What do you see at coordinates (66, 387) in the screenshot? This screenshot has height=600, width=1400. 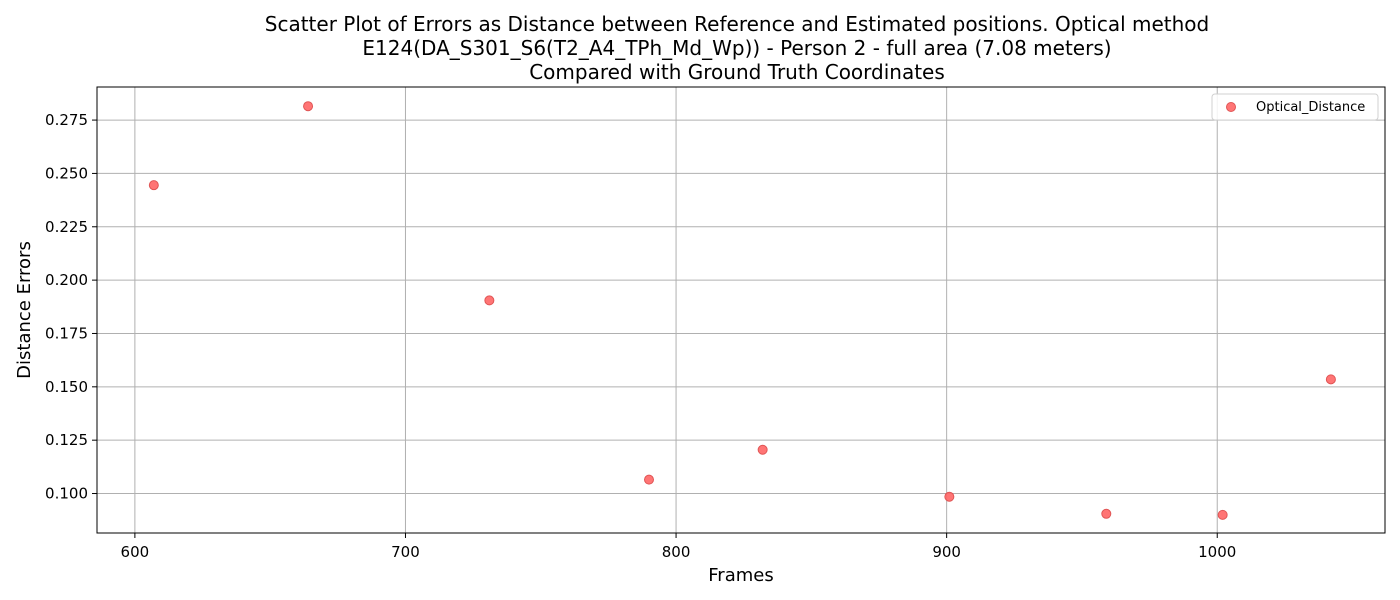 I see `y-tick-label: 0.150` at bounding box center [66, 387].